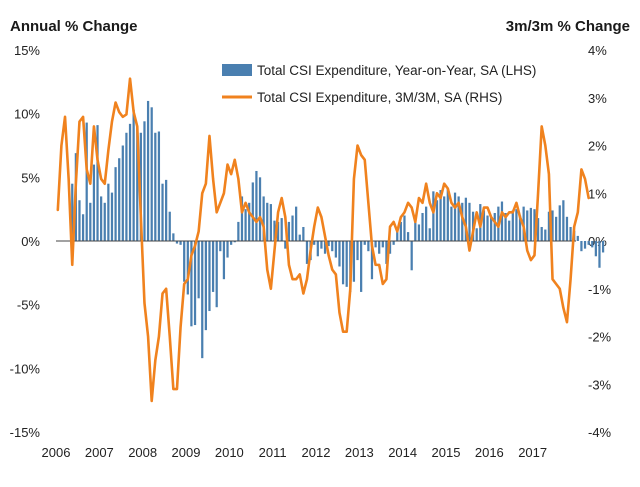 This screenshot has height=487, width=640. I want to click on x-tick-label: 2006, so click(56, 452).